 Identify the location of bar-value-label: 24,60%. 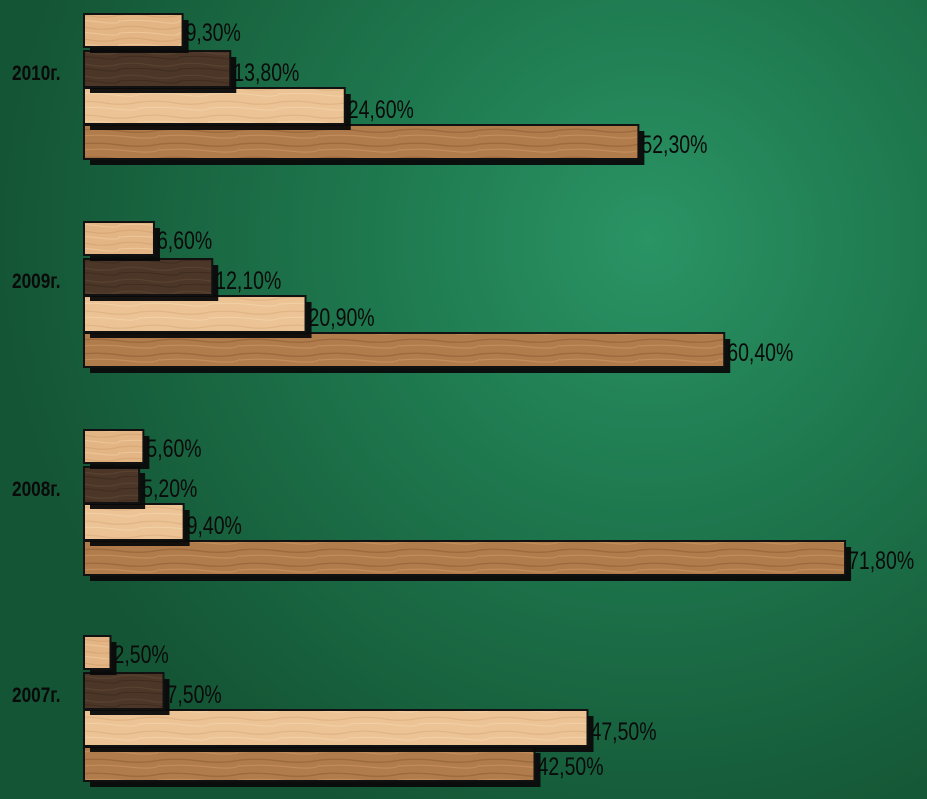
(381, 110).